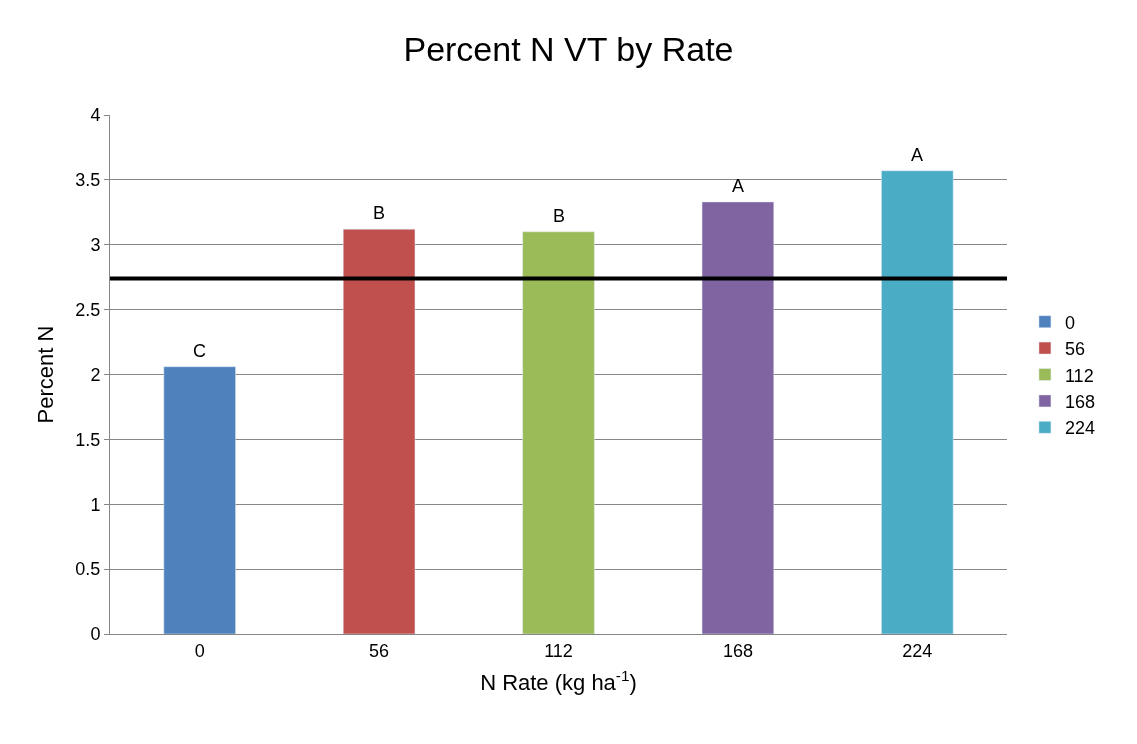 This screenshot has height=744, width=1137. What do you see at coordinates (558, 650) in the screenshot?
I see `x-tick-label: 112` at bounding box center [558, 650].